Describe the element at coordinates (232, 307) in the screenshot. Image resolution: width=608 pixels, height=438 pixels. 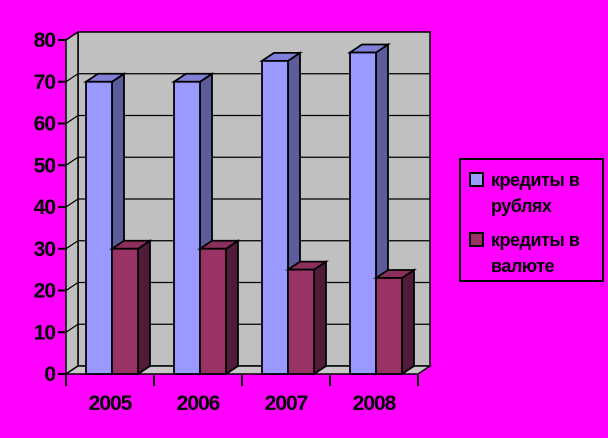
I see `bar-2006-series1-side` at that location.